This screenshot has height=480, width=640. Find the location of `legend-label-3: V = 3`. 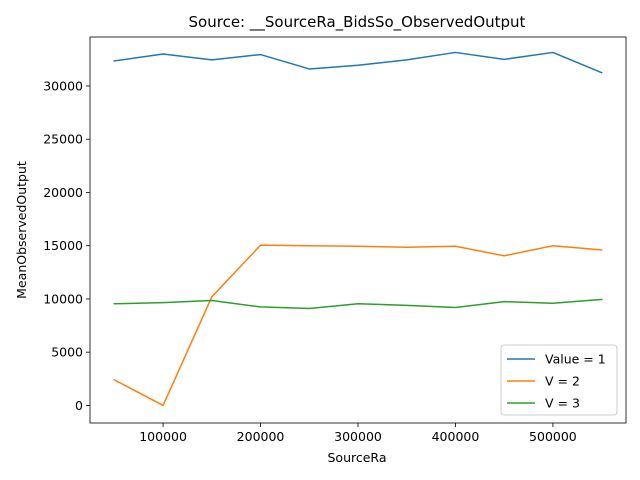

legend-label-3: V = 3 is located at coordinates (562, 403).